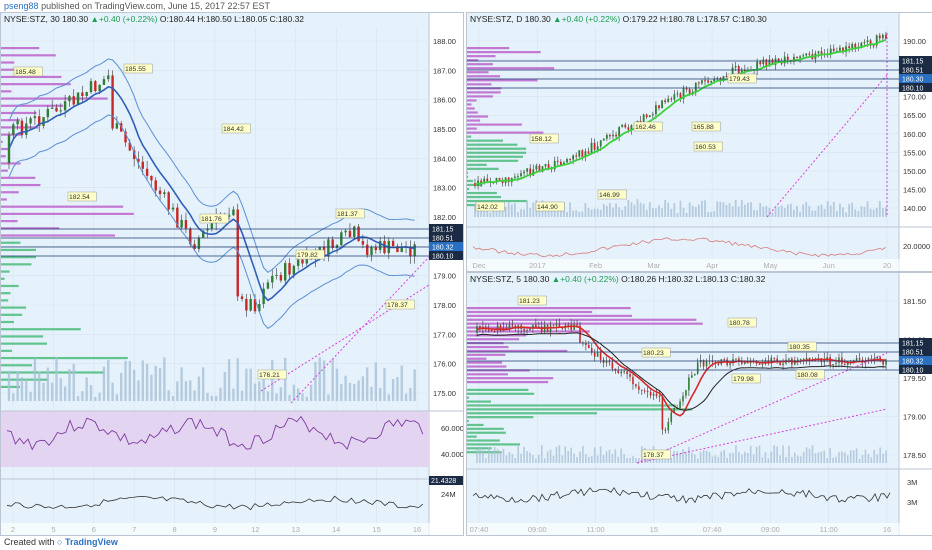 This screenshot has width=932, height=550. Describe the element at coordinates (914, 171) in the screenshot. I see `price-tick-label: 150.00` at that location.